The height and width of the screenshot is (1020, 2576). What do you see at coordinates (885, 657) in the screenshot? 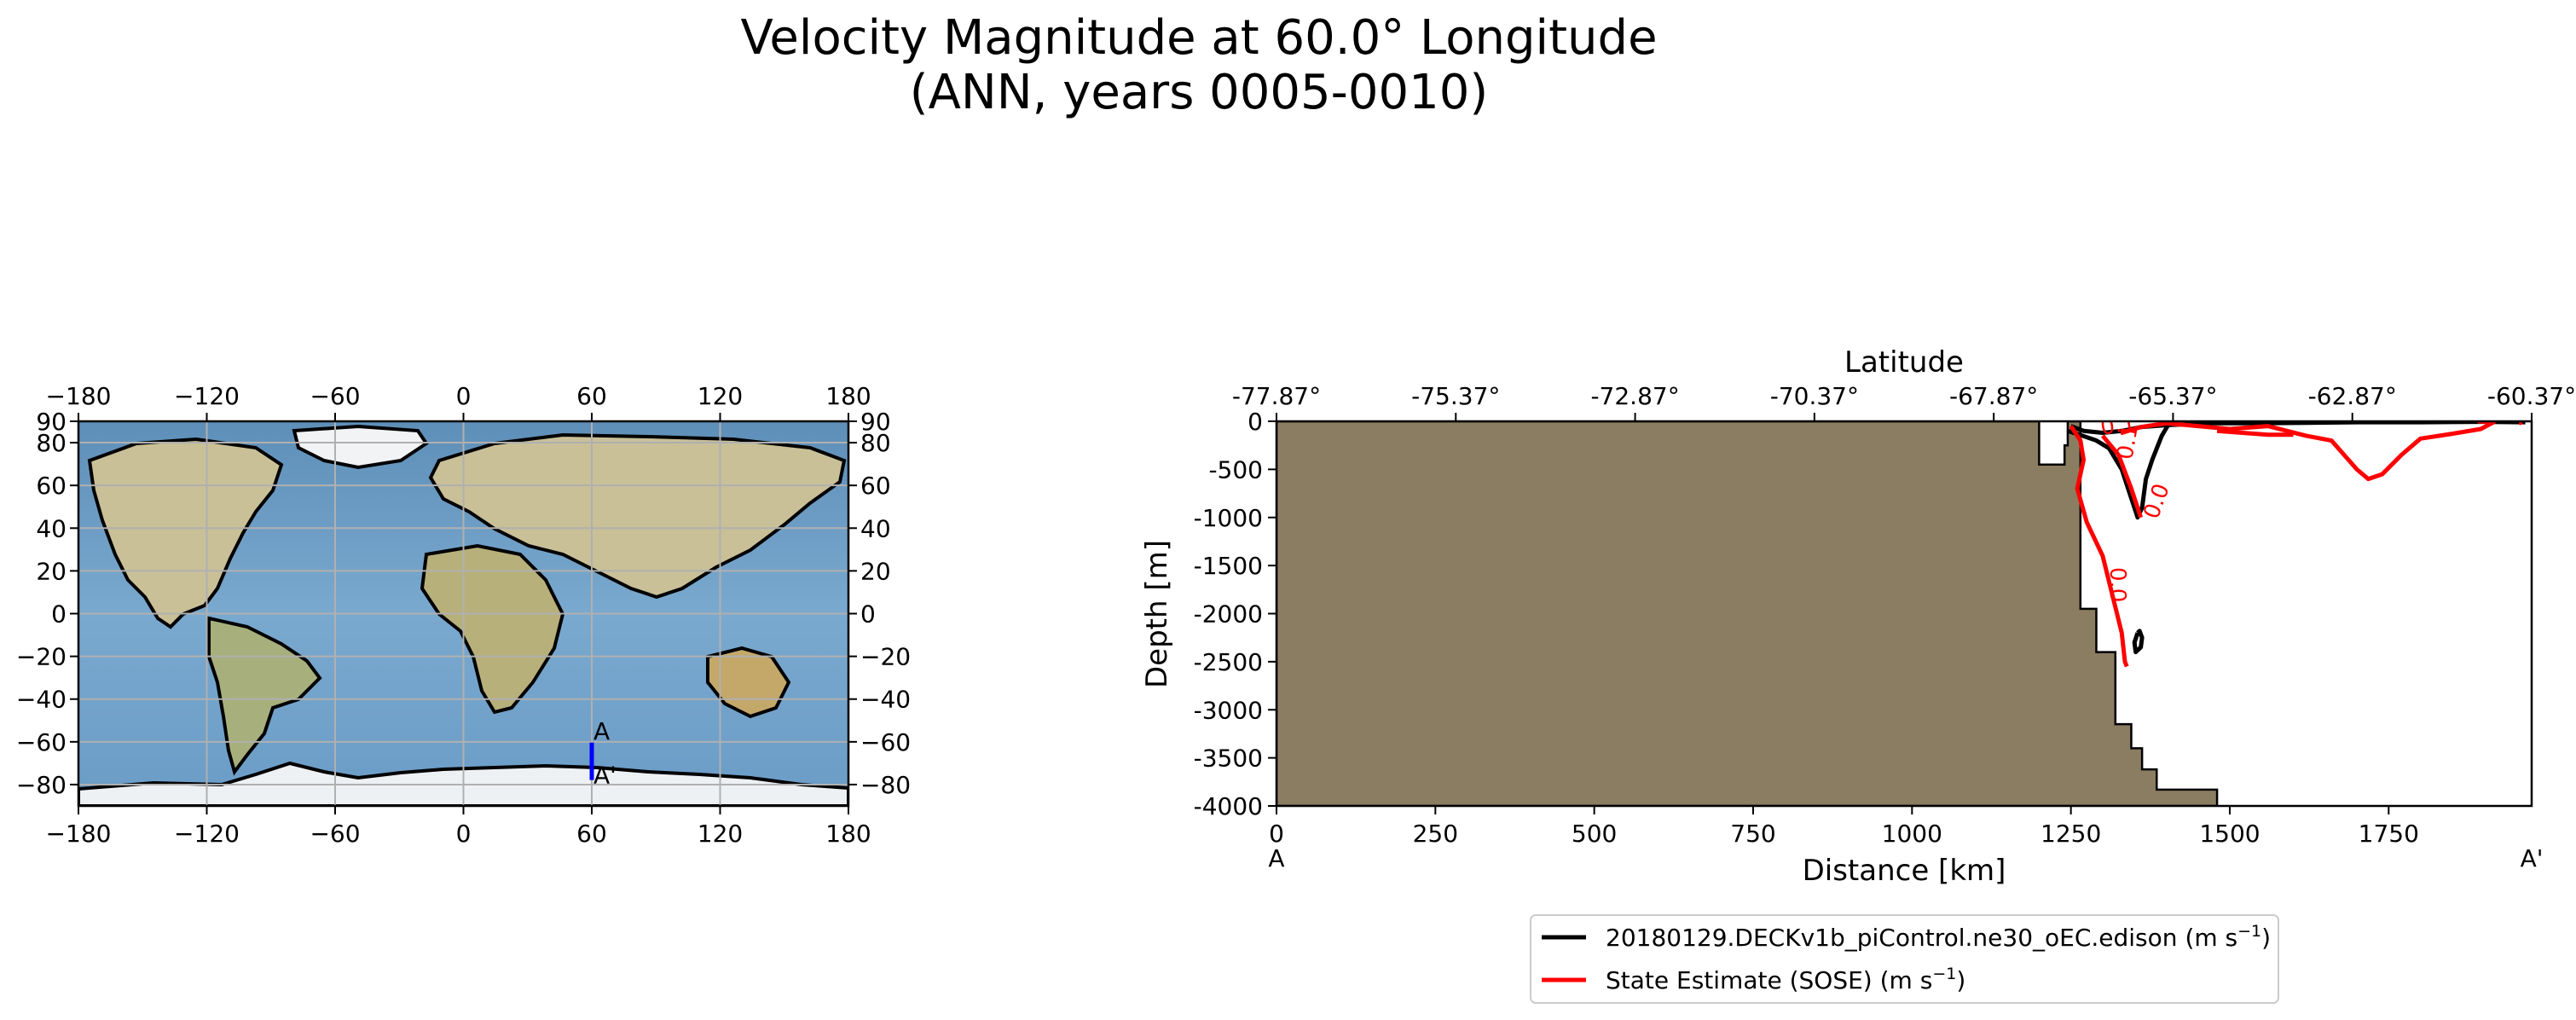
I see `map-lat-tick-label-right: −20` at bounding box center [885, 657].